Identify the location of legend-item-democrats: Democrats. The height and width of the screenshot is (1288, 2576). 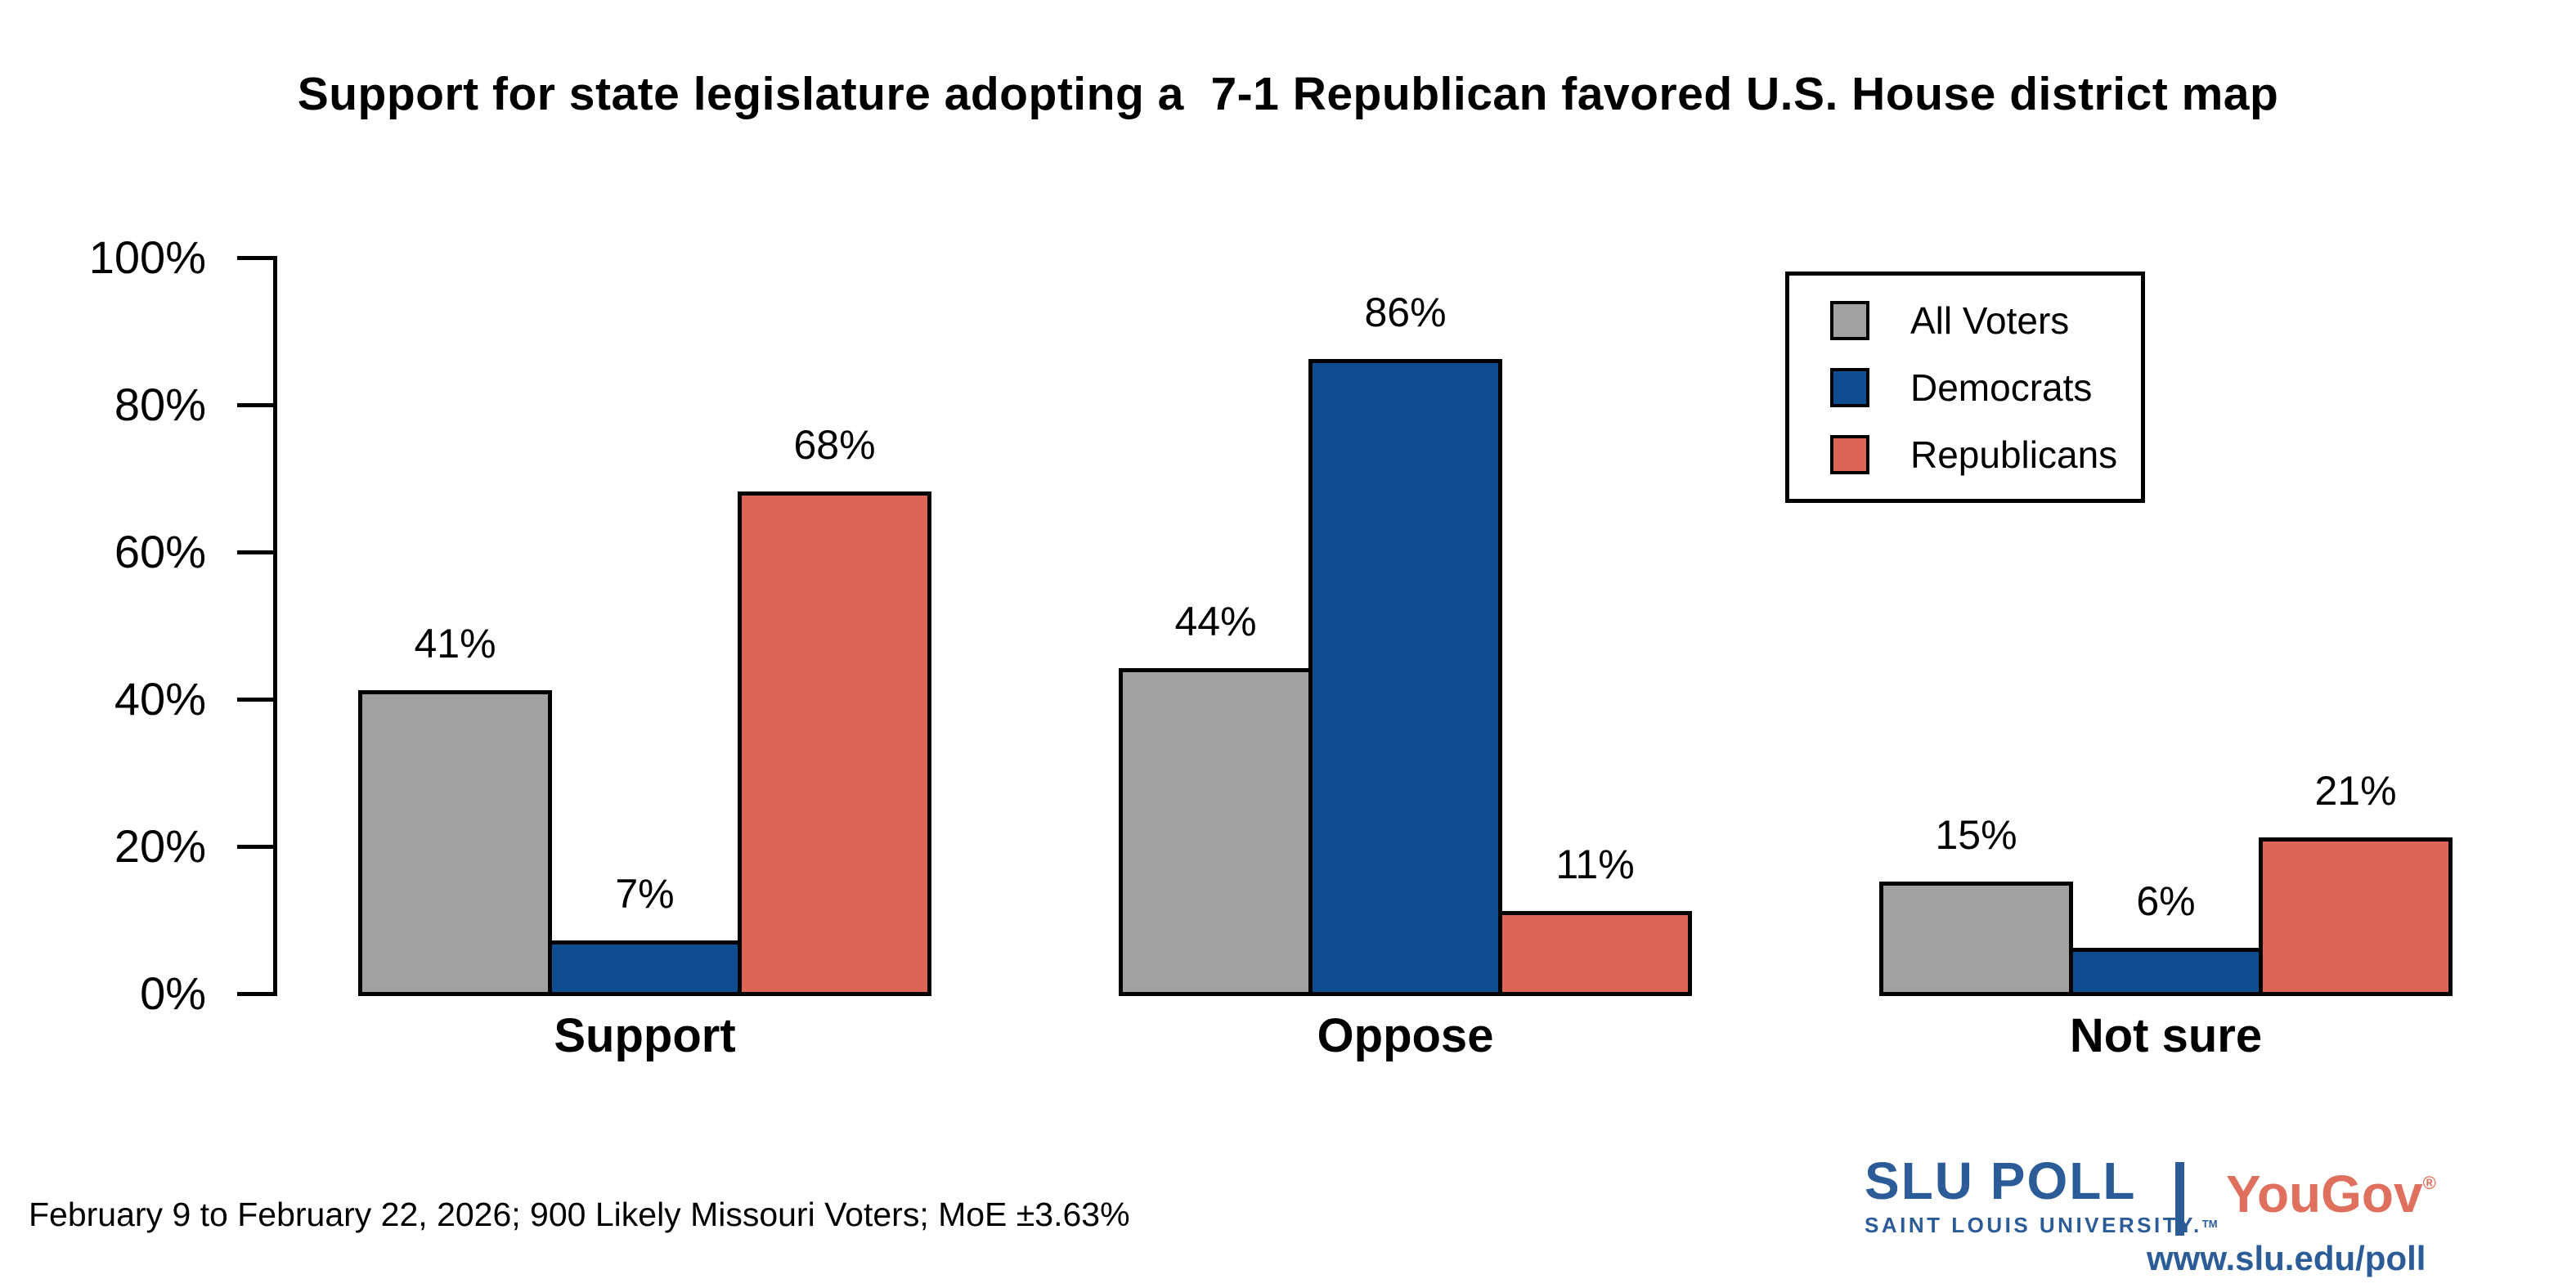
(1986, 388).